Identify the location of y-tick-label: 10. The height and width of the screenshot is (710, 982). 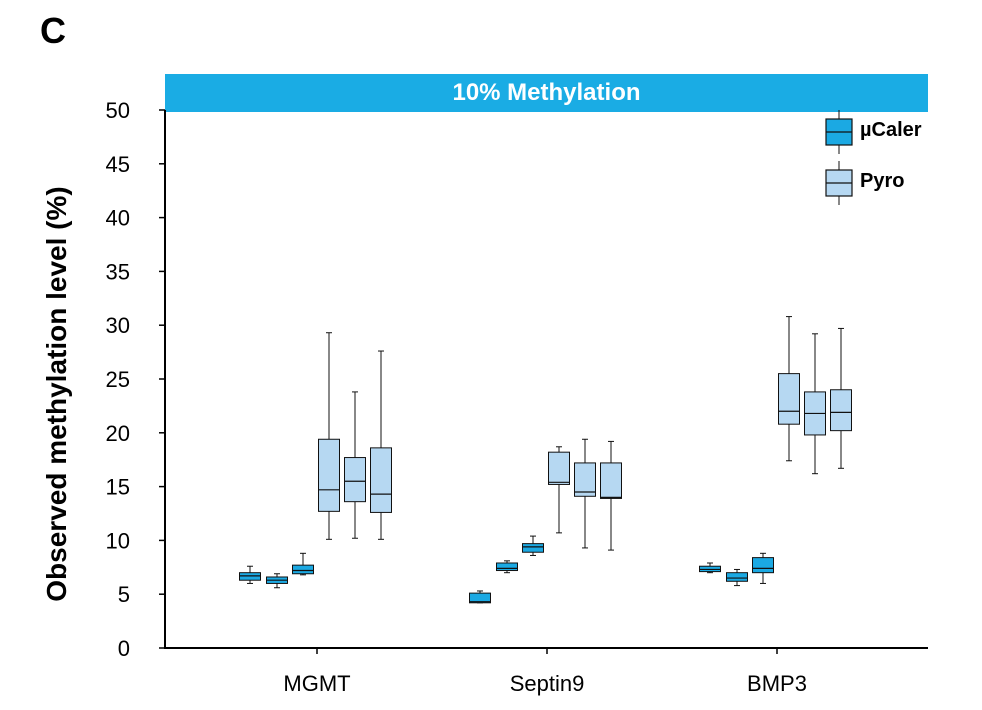
(118, 540).